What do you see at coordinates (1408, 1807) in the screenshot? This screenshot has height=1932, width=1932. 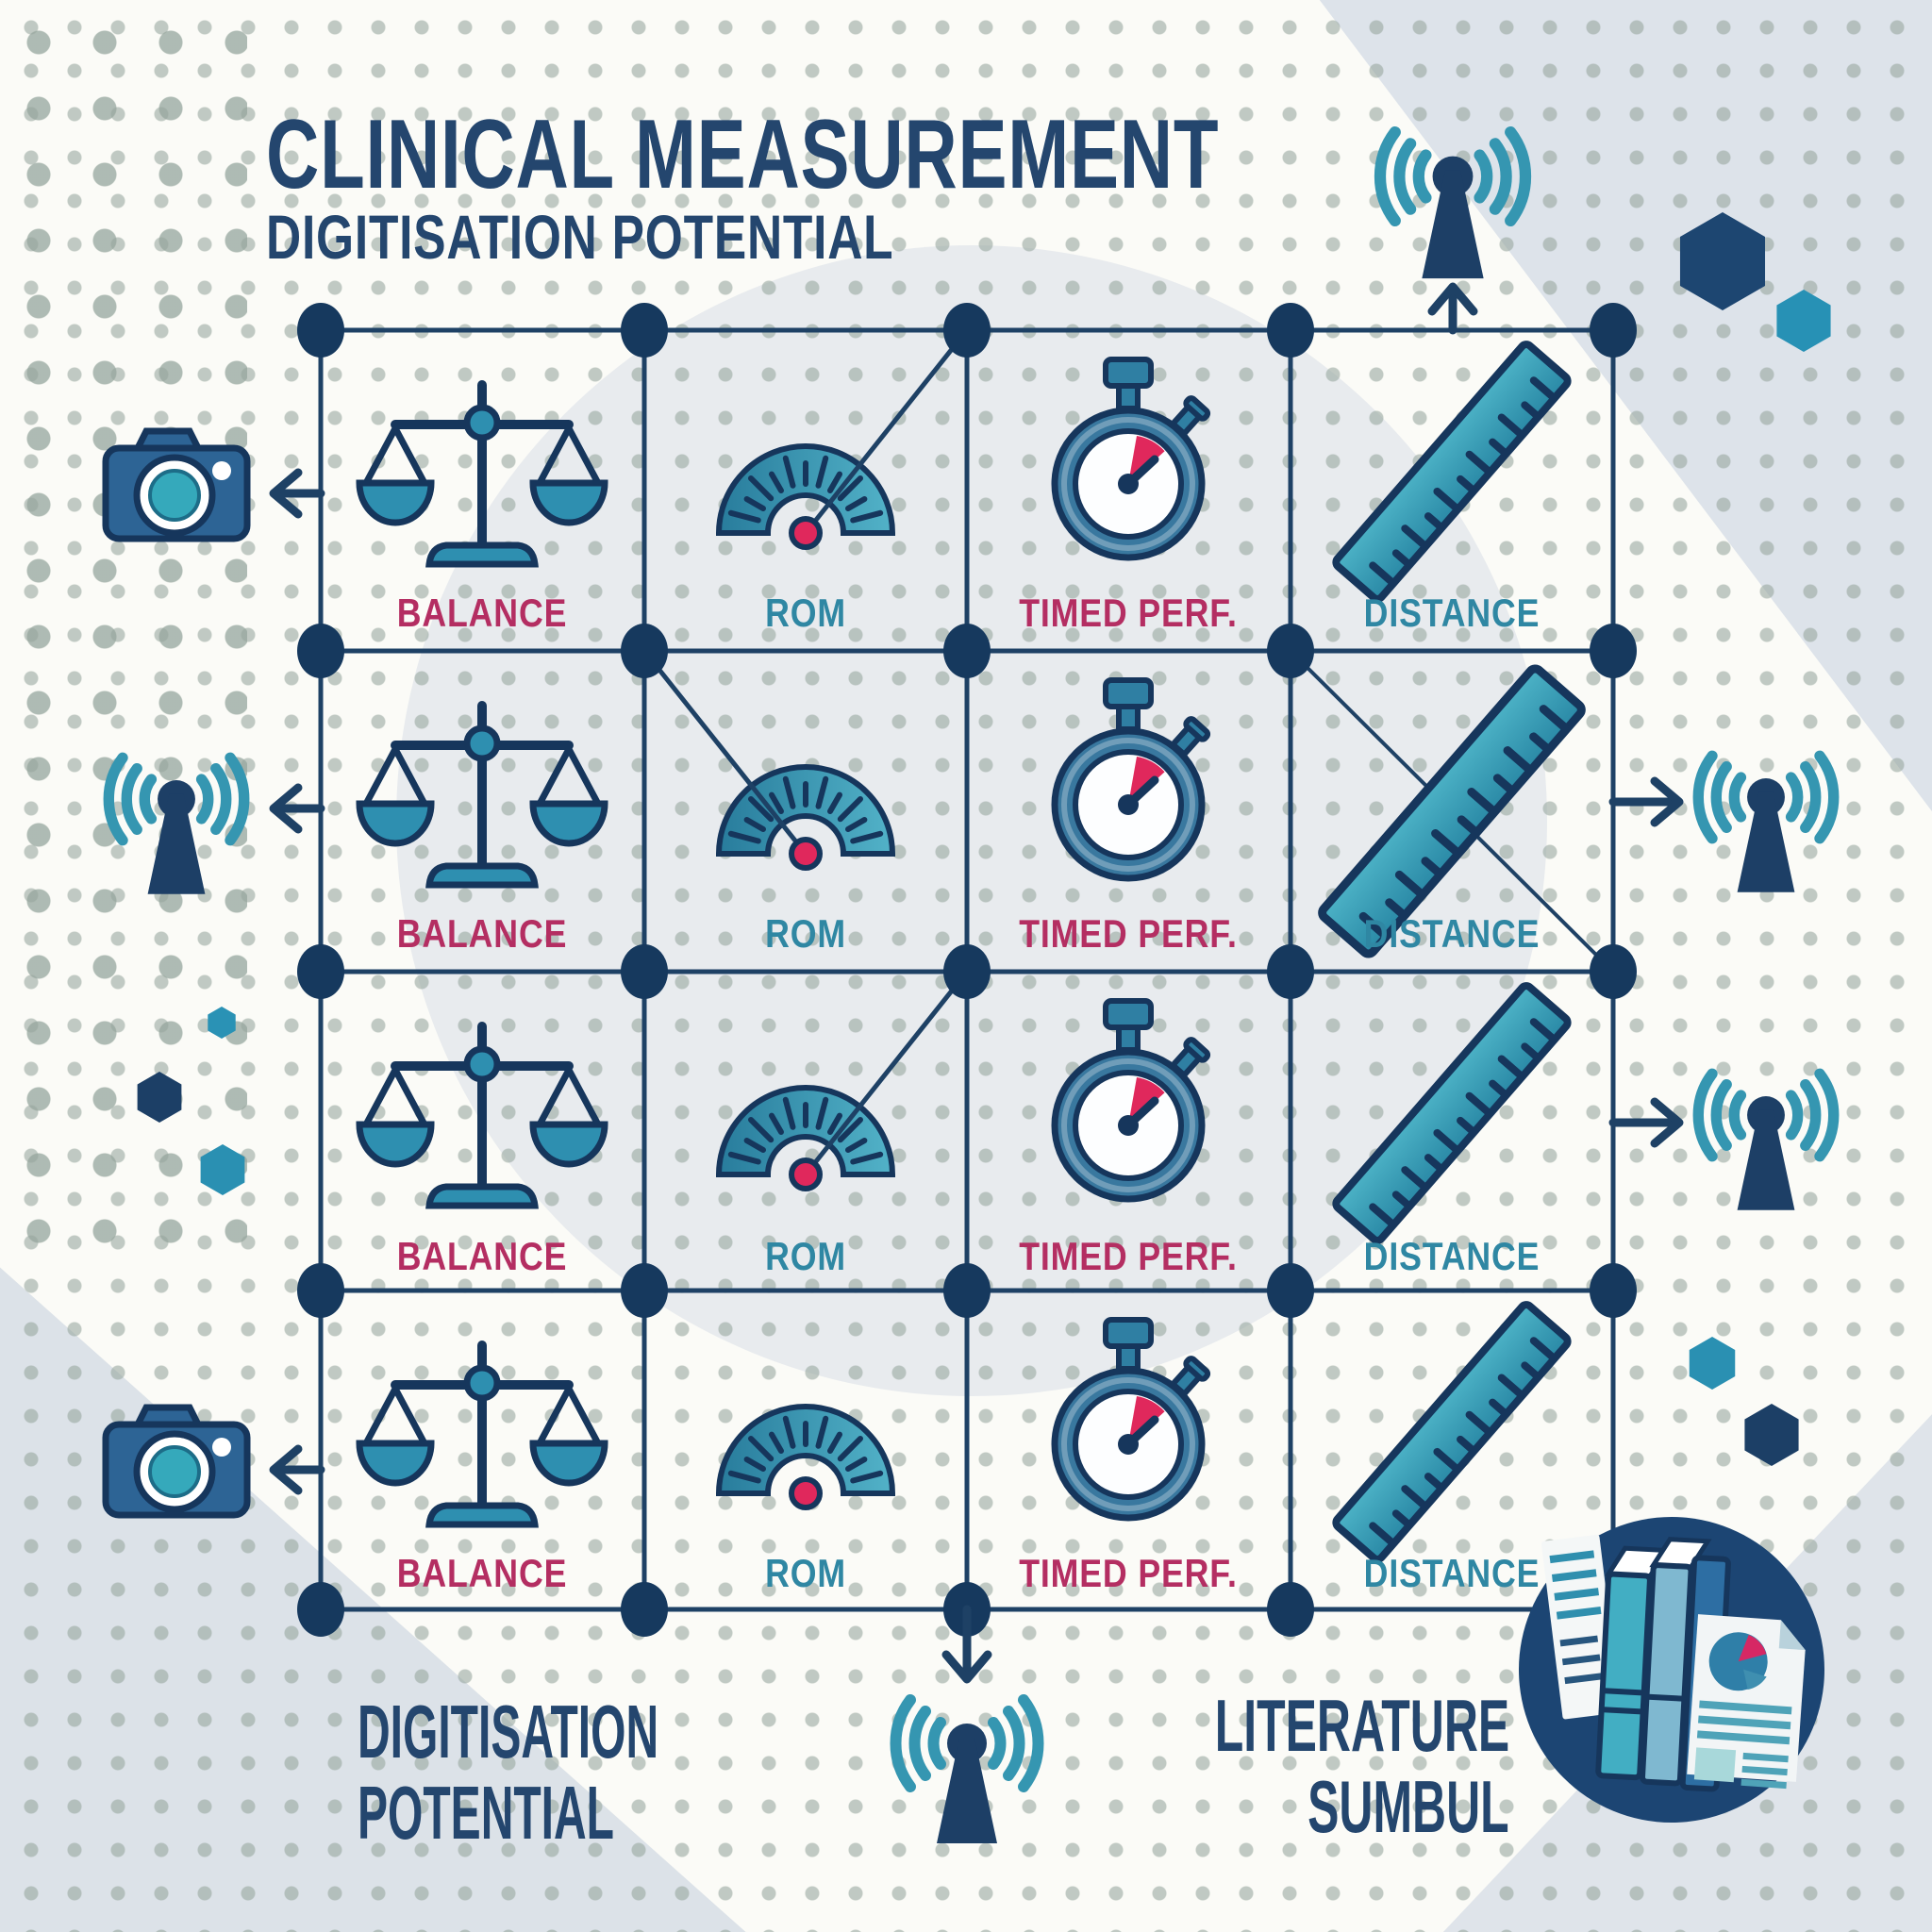 I see `footer-right-line2: SUMBUL` at bounding box center [1408, 1807].